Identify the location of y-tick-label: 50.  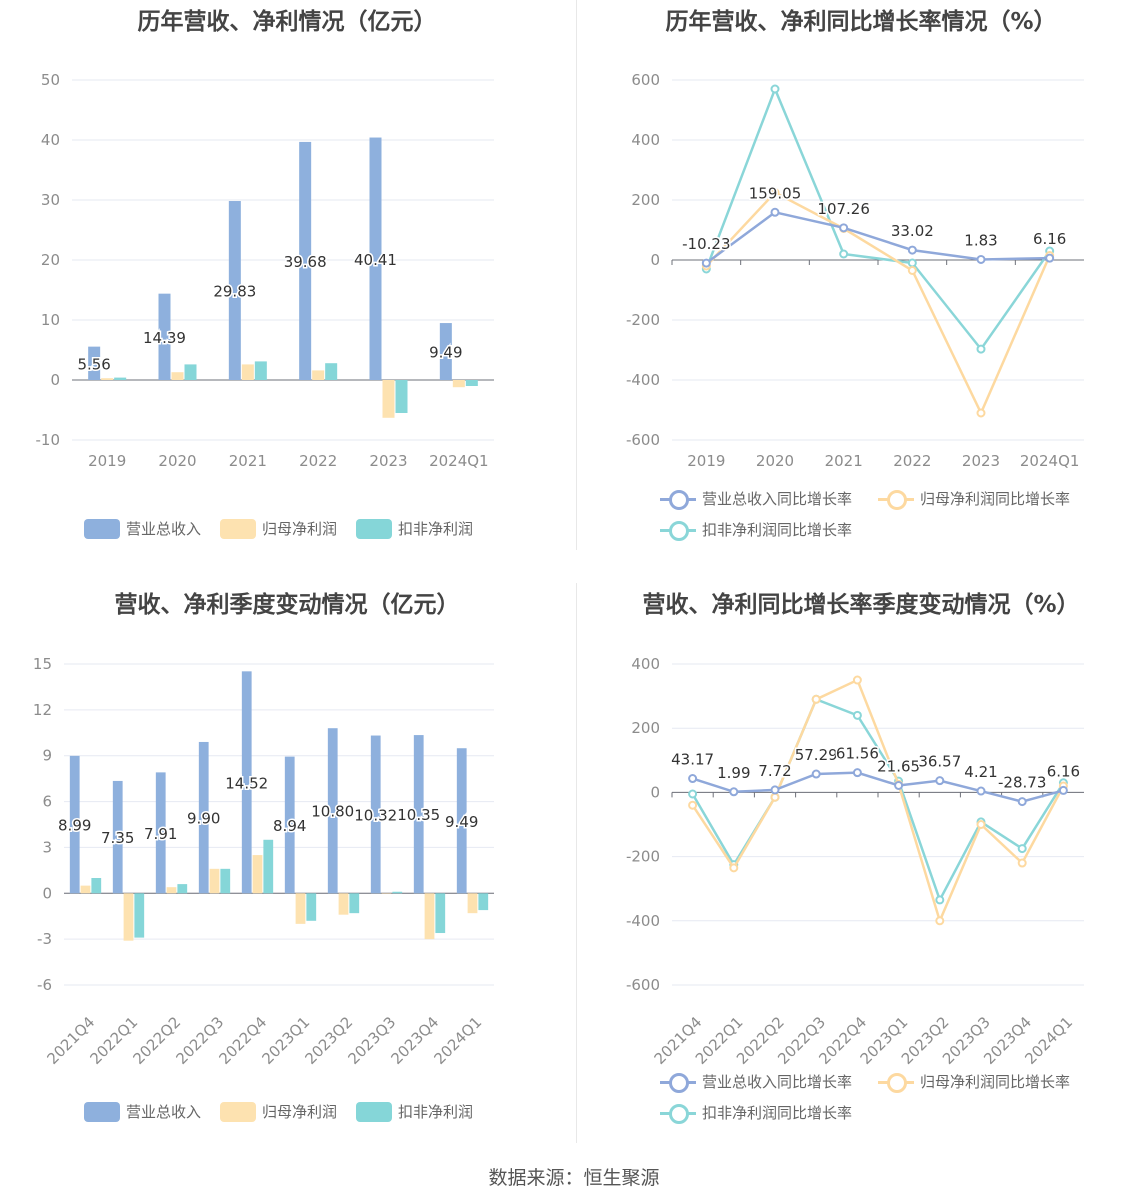
(50, 80).